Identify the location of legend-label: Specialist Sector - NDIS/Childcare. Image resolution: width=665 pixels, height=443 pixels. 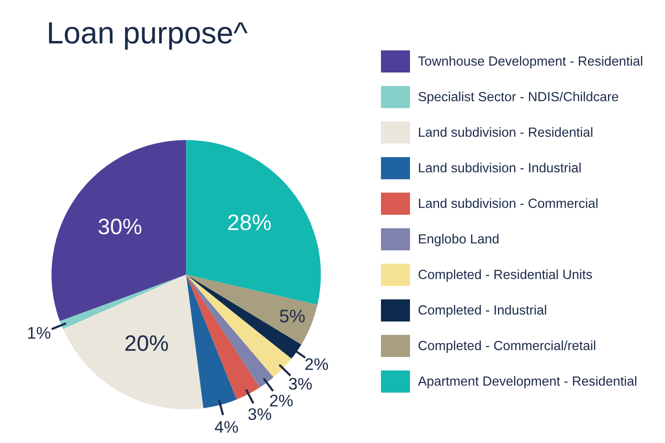
(518, 98).